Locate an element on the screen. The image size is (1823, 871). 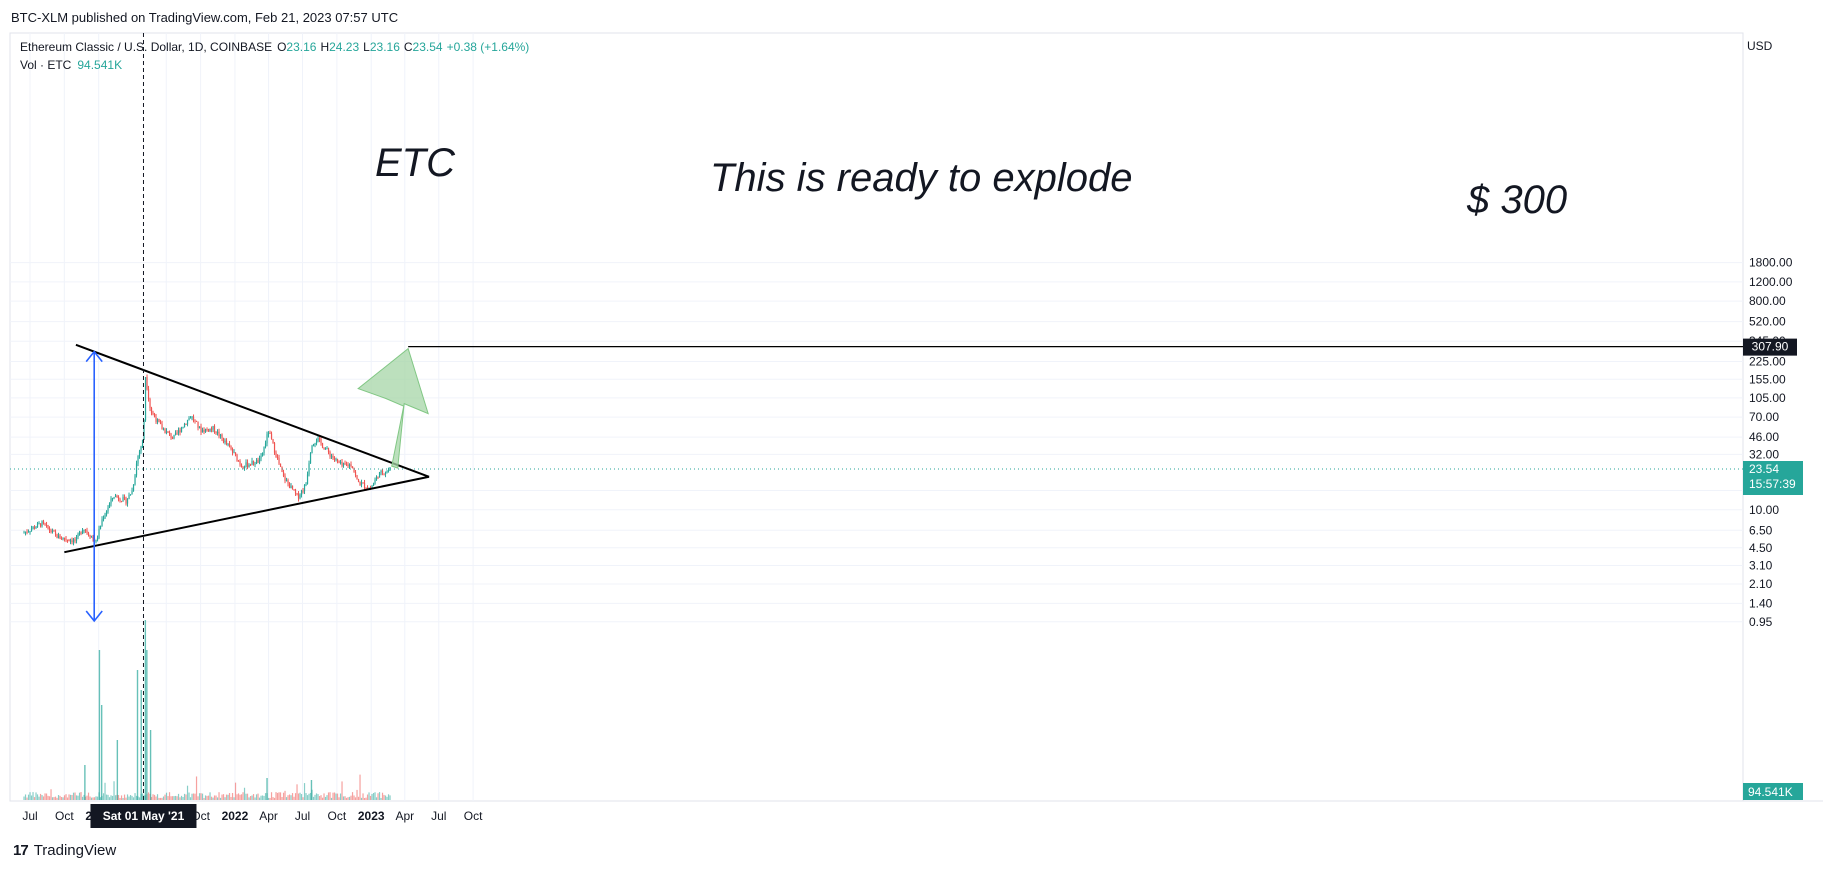
triangle-trendlines is located at coordinates (247, 448).